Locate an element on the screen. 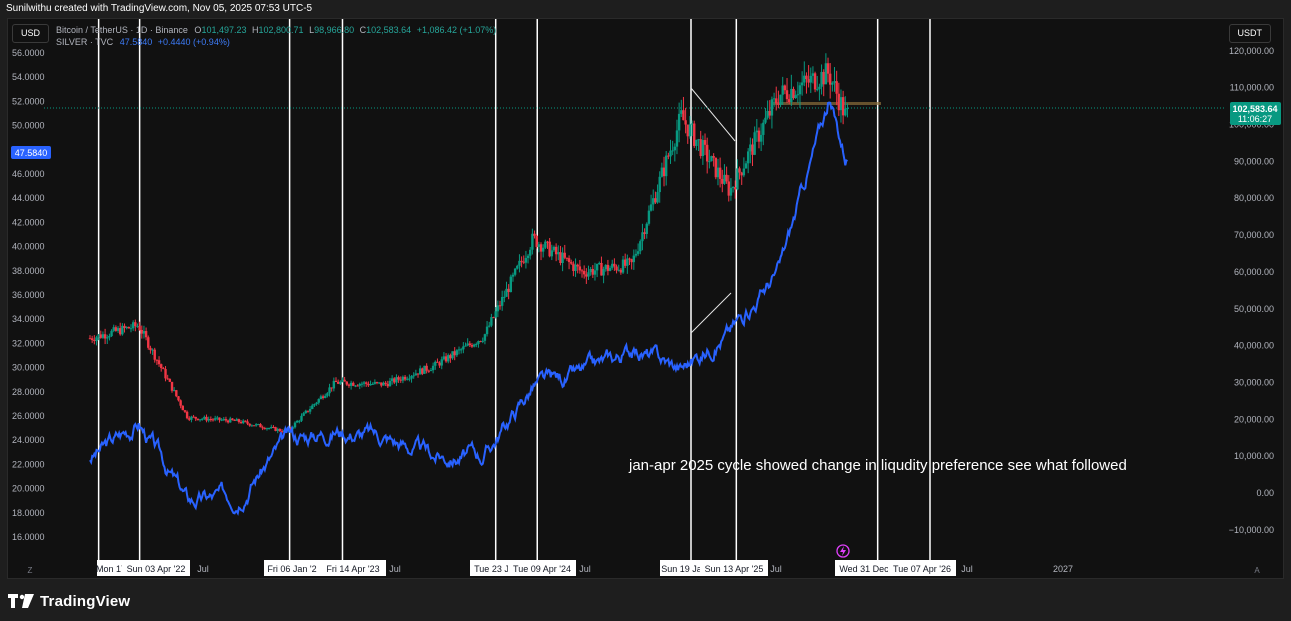  time-axis-label: Fri 14 Apr '23 is located at coordinates (352, 569).